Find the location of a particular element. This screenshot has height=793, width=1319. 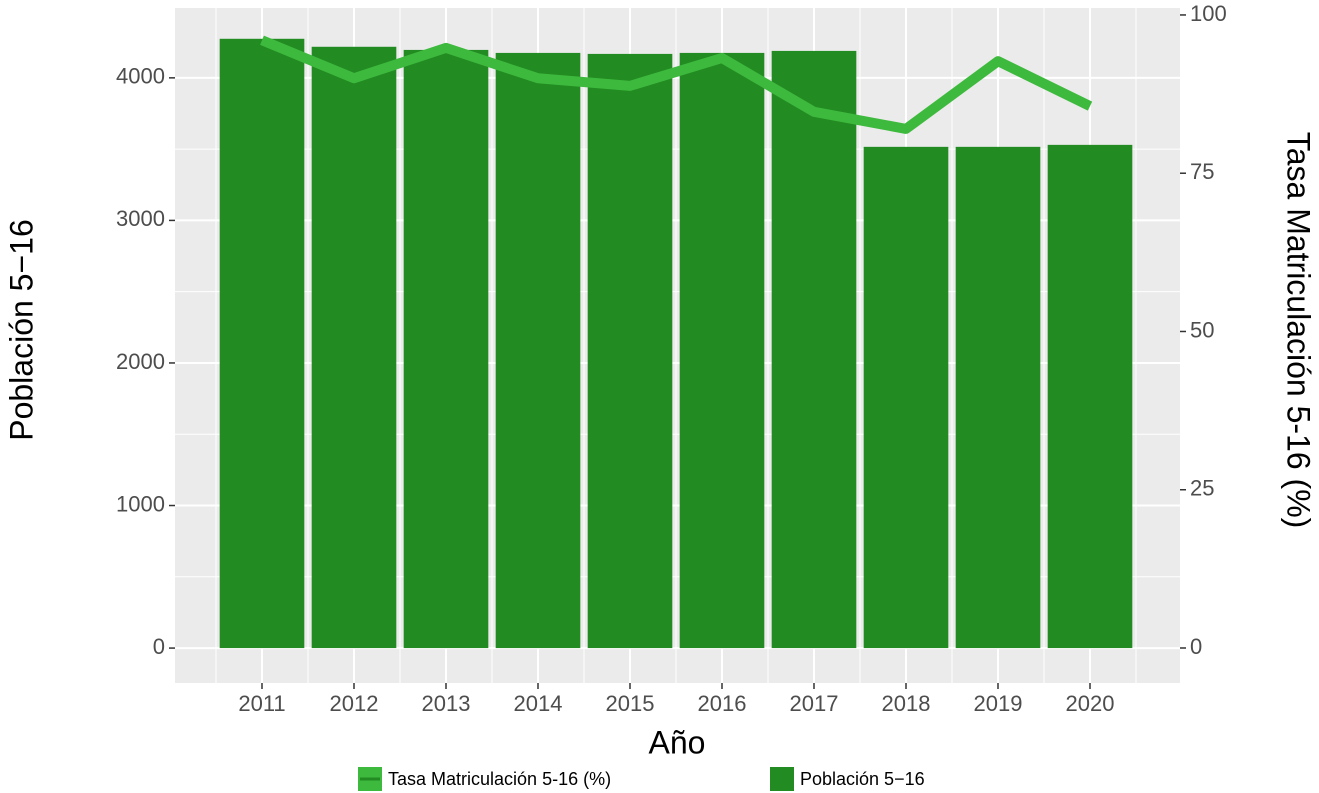

y2-tick-label: 50 is located at coordinates (1202, 329).